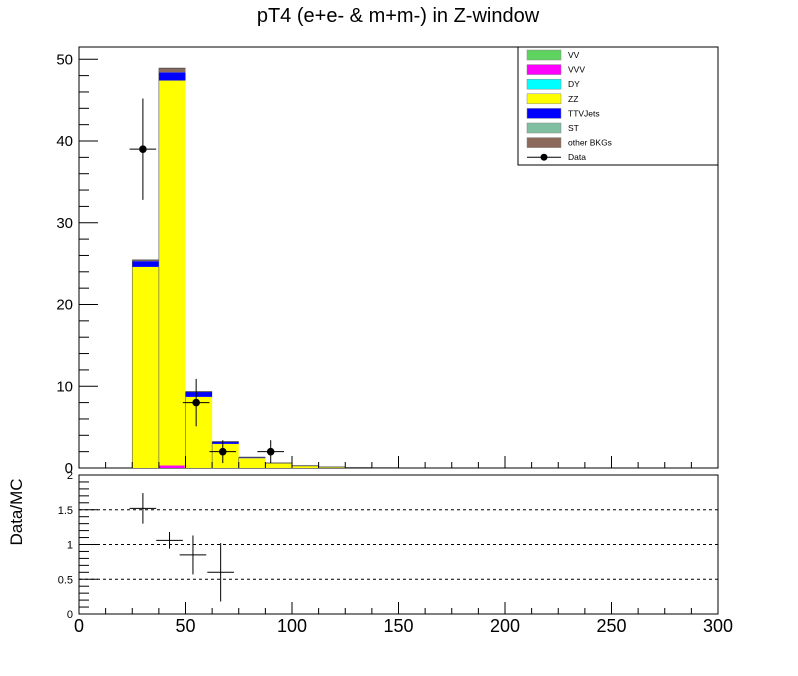 This screenshot has height=676, width=798. I want to click on x-tick-label: 0, so click(79, 626).